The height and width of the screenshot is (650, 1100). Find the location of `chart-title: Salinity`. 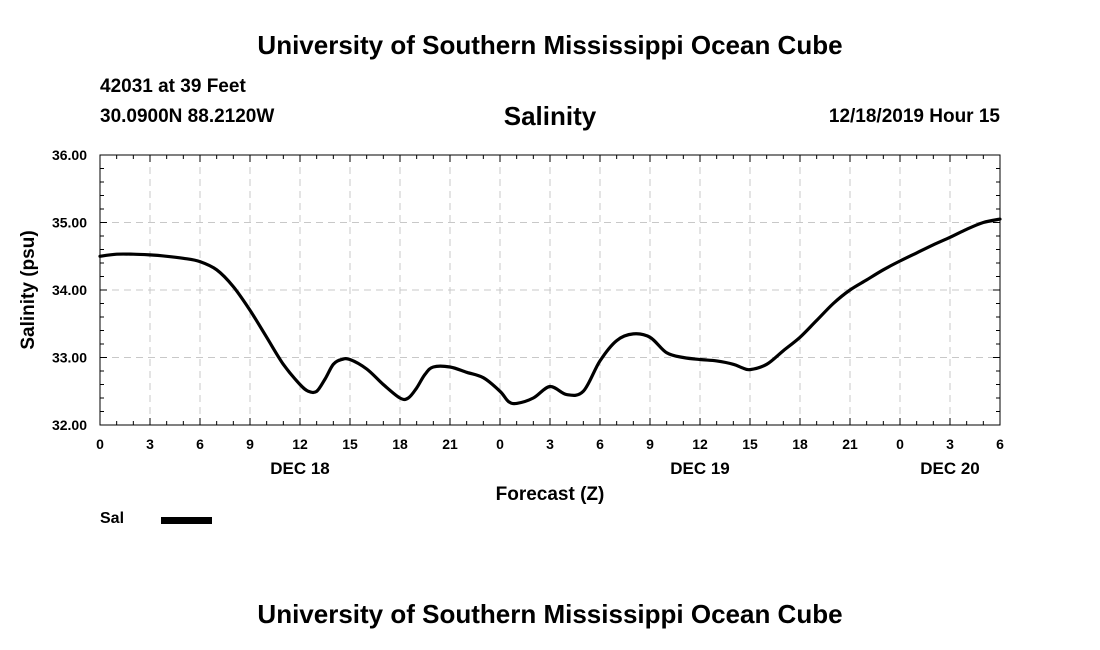

chart-title: Salinity is located at coordinates (550, 116).